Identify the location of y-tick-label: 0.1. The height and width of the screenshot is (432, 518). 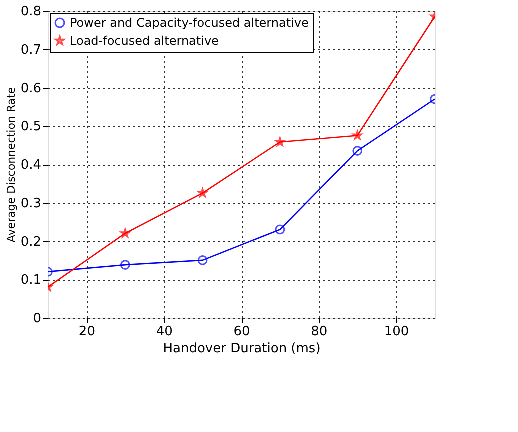
(31, 280).